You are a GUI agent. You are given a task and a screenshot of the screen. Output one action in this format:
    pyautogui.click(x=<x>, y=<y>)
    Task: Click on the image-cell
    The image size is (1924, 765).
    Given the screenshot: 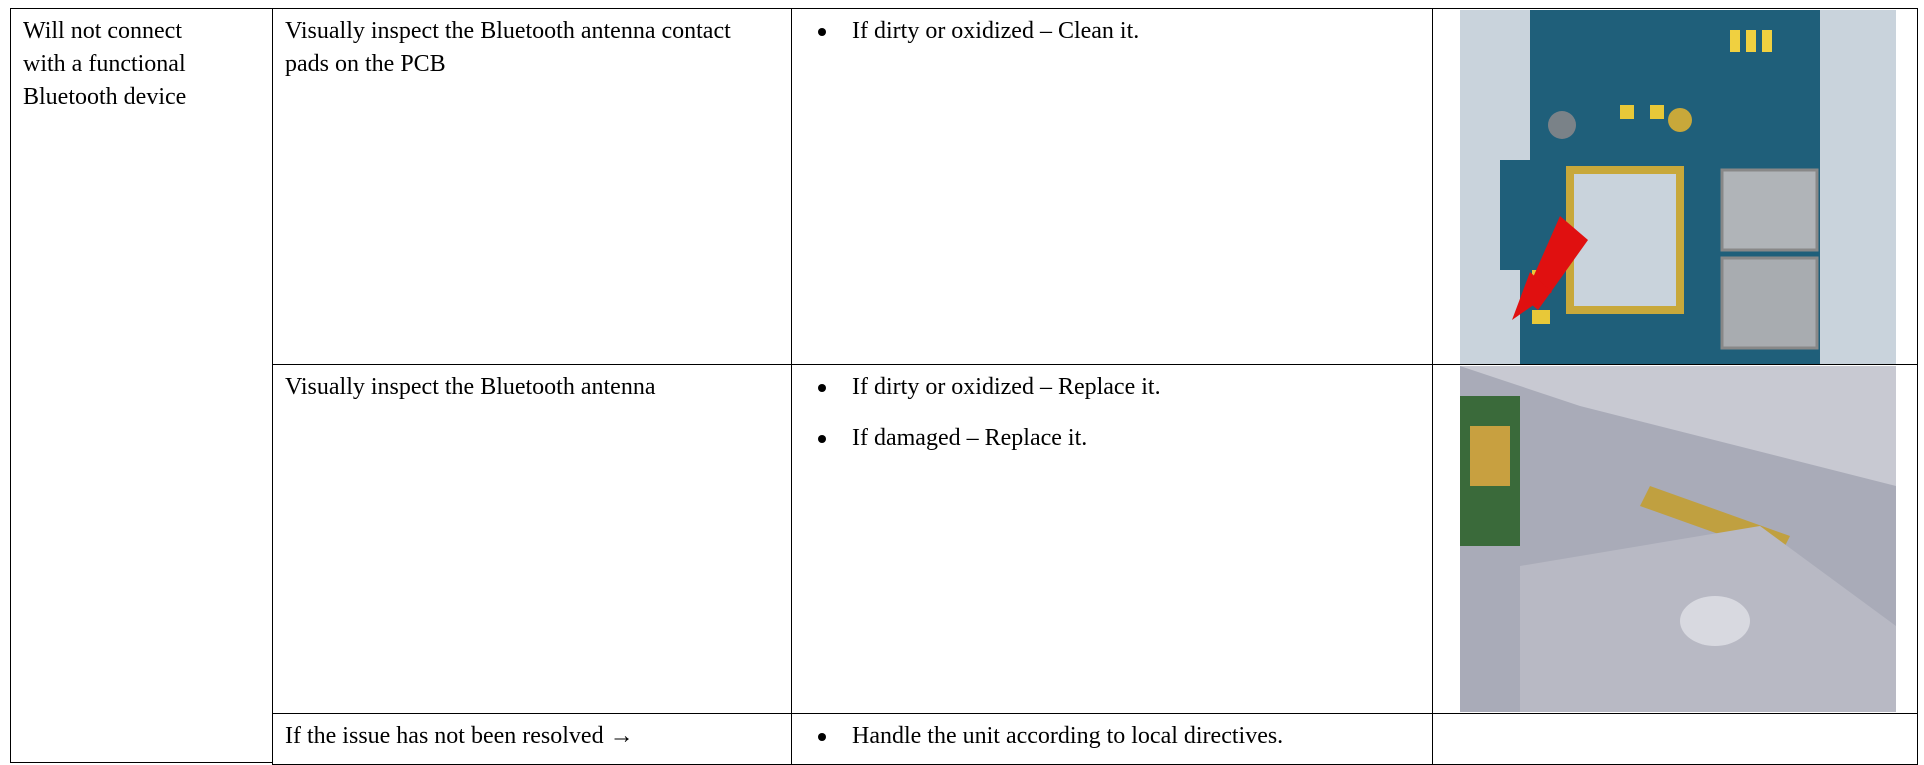 What is the action you would take?
    pyautogui.click(x=1675, y=739)
    